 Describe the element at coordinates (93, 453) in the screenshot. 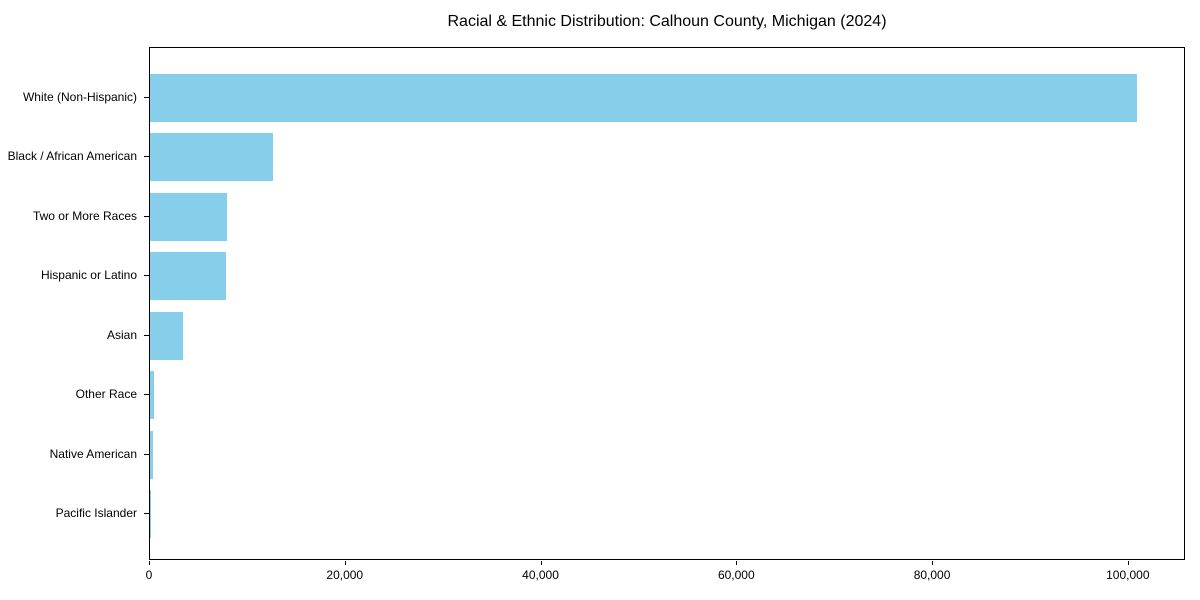

I see `y-axis-label: Native American` at that location.